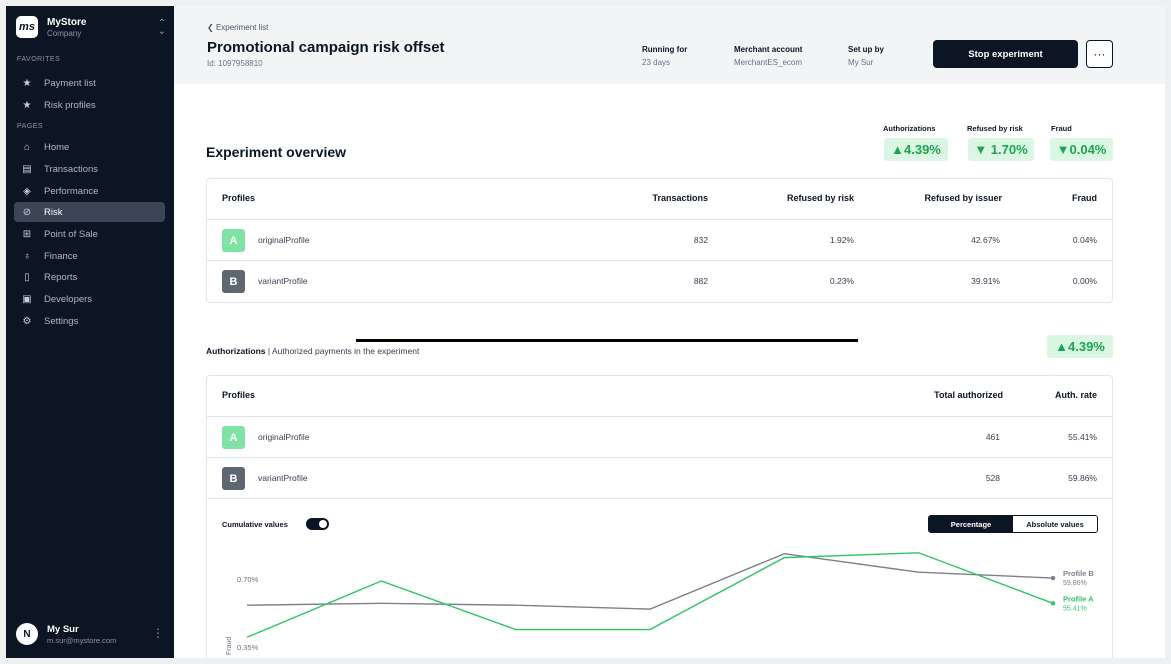 The width and height of the screenshot is (1171, 664). I want to click on store-icon: ⊞, so click(27, 234).